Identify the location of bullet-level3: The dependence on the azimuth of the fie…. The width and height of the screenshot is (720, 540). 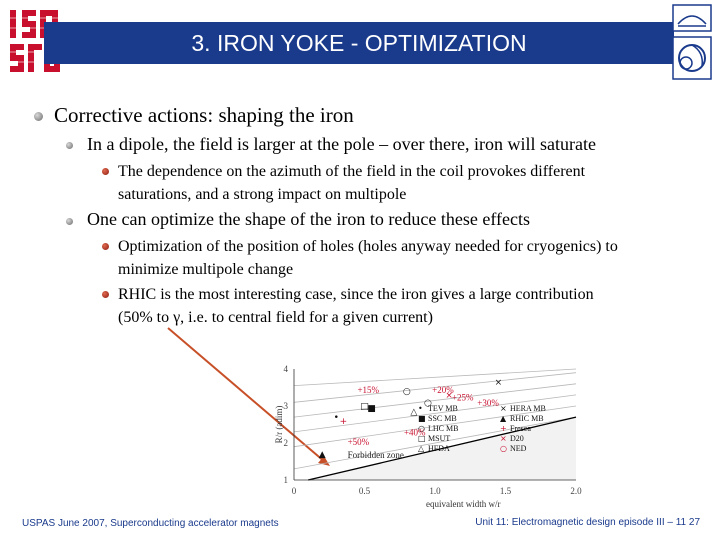
(408, 183).